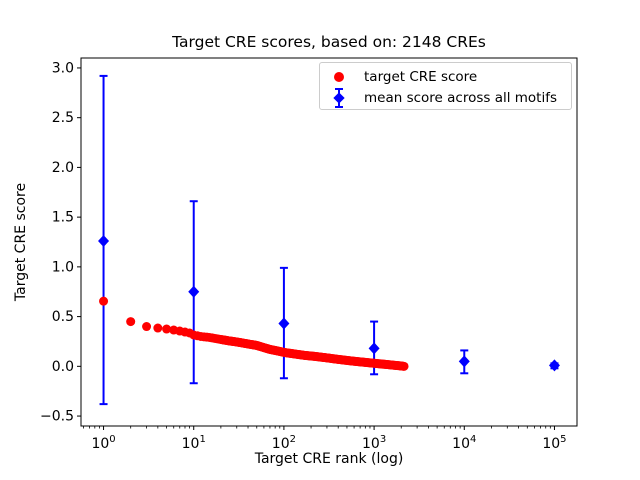 The image size is (640, 480). Describe the element at coordinates (554, 443) in the screenshot. I see `x-tick-label: 10⁵` at that location.